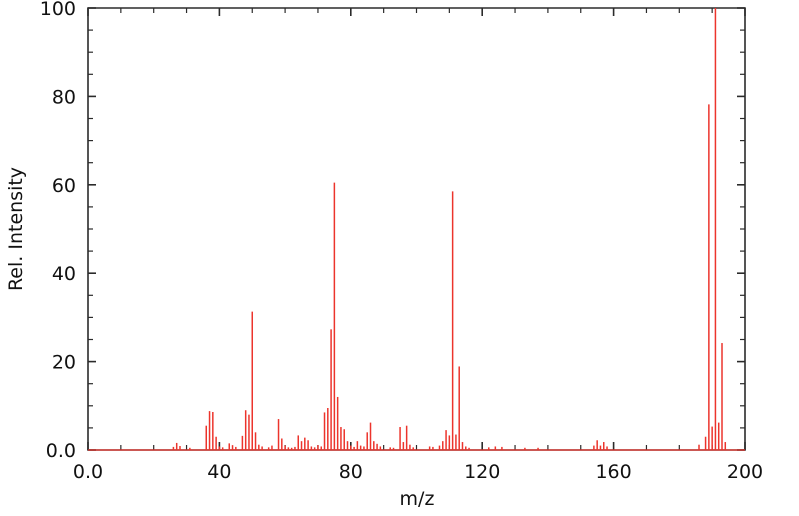 The height and width of the screenshot is (516, 799). What do you see at coordinates (745, 472) in the screenshot?
I see `x-tick-label: 200` at bounding box center [745, 472].